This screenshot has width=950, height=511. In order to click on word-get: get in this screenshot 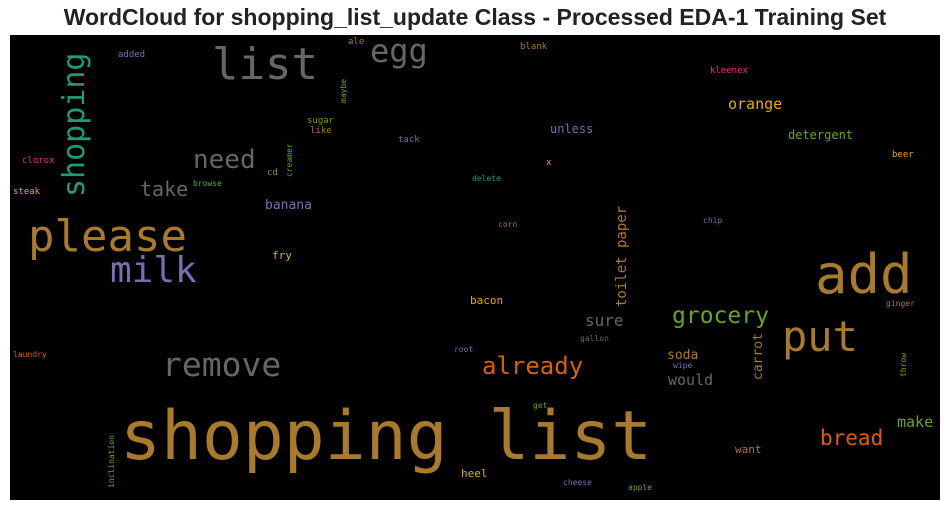, I will do `click(540, 405)`.